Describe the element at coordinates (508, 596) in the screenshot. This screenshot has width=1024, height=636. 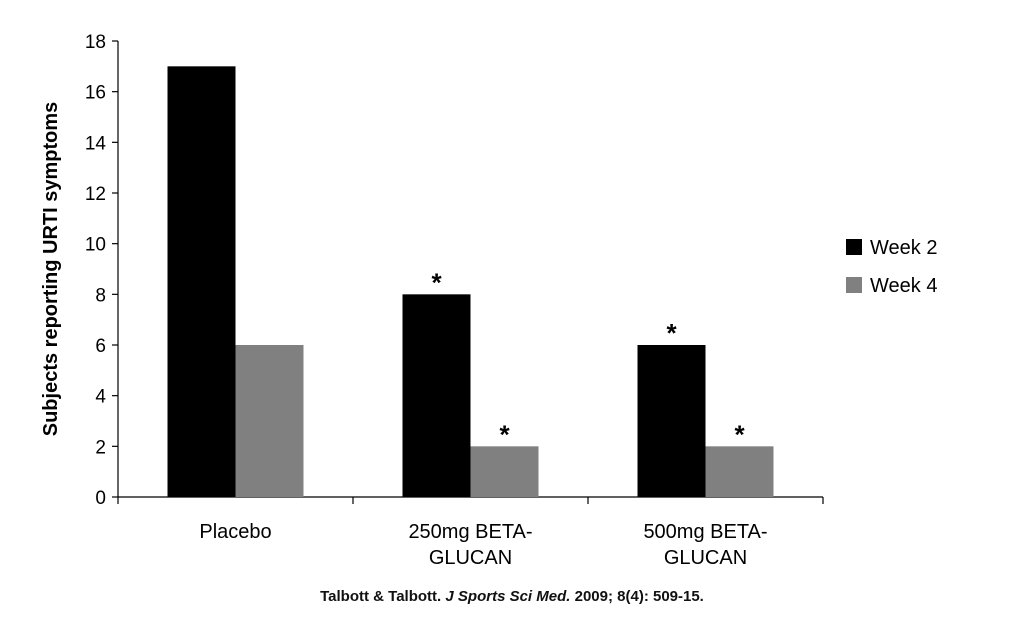
I see `citation-journal: J Sports Sci Med.` at that location.